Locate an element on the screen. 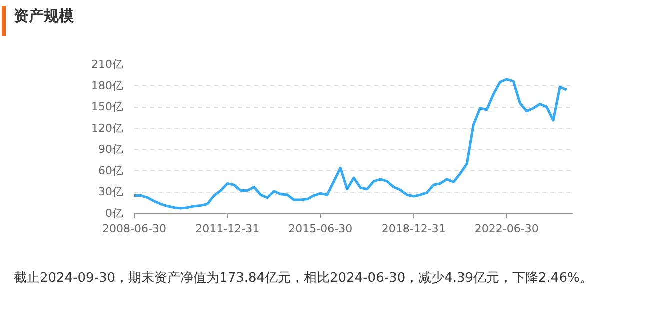 This screenshot has width=660, height=329. y-tick-label: 180亿 is located at coordinates (108, 85).